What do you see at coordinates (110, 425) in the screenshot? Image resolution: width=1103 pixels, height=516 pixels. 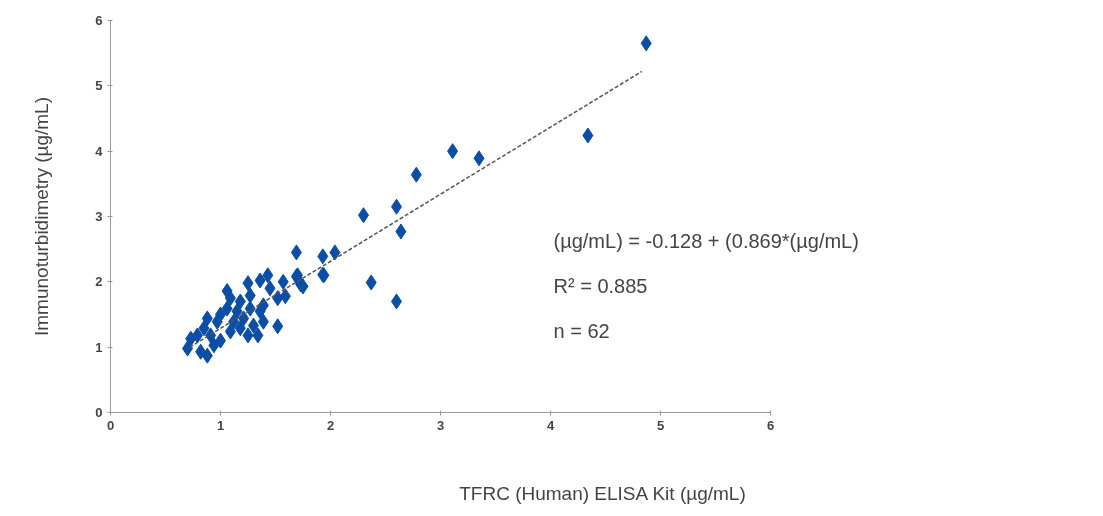 I see `x-tick-label: 0` at bounding box center [110, 425].